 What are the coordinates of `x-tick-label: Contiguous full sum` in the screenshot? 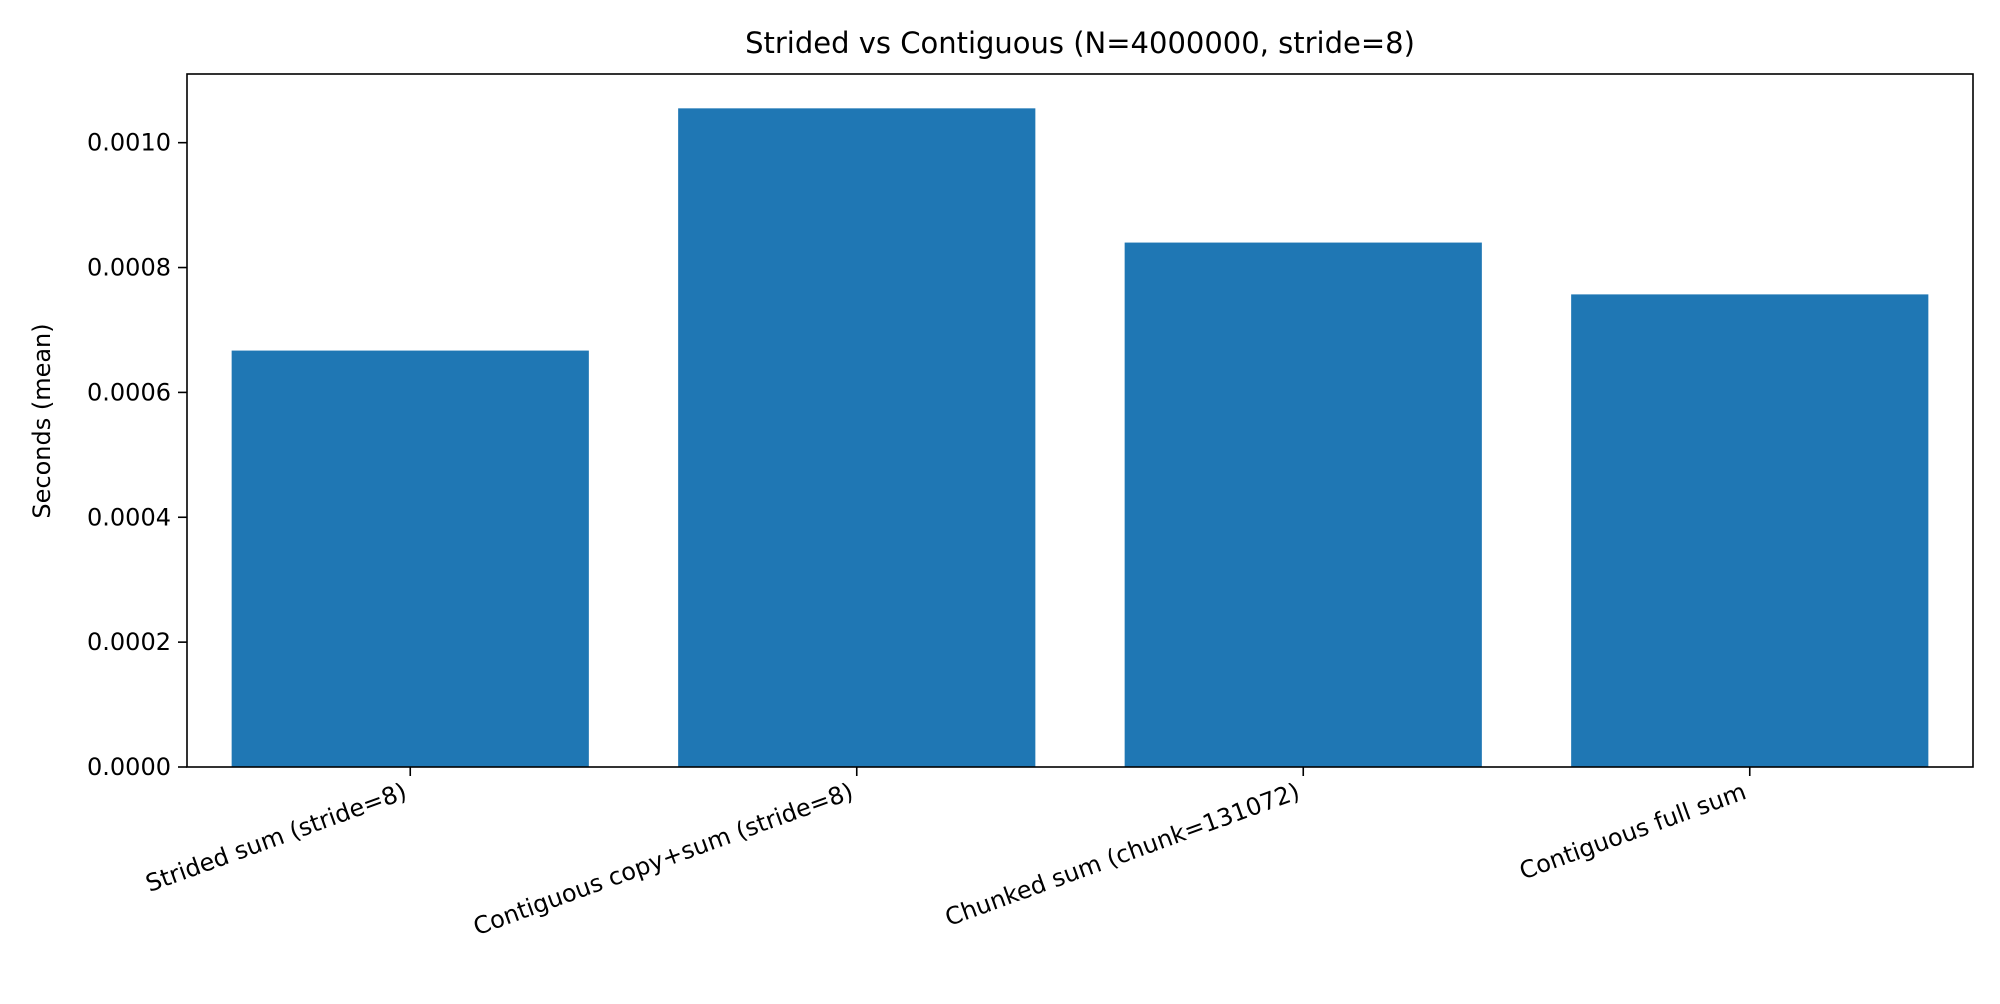 It's located at (1633, 831).